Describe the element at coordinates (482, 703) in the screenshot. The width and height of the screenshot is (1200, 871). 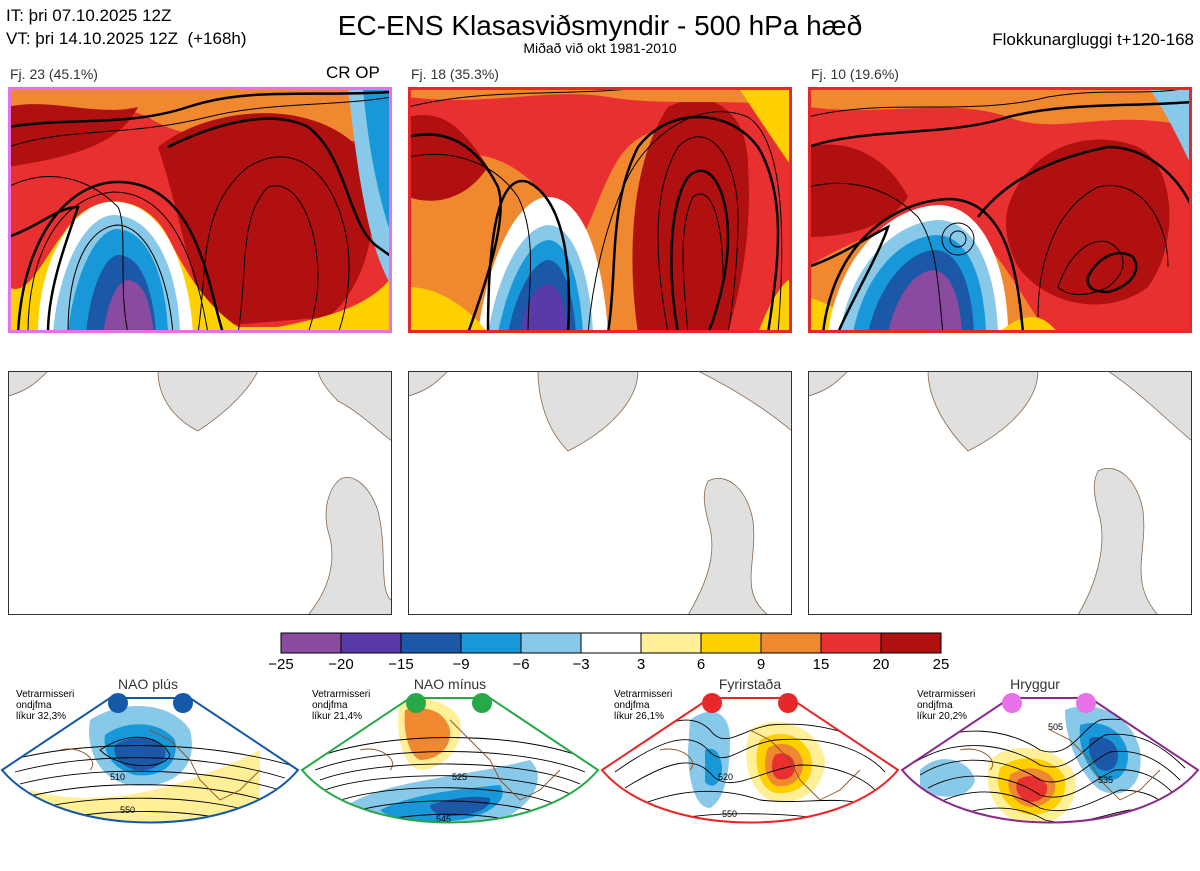
I see `regime-2-marker-b` at that location.